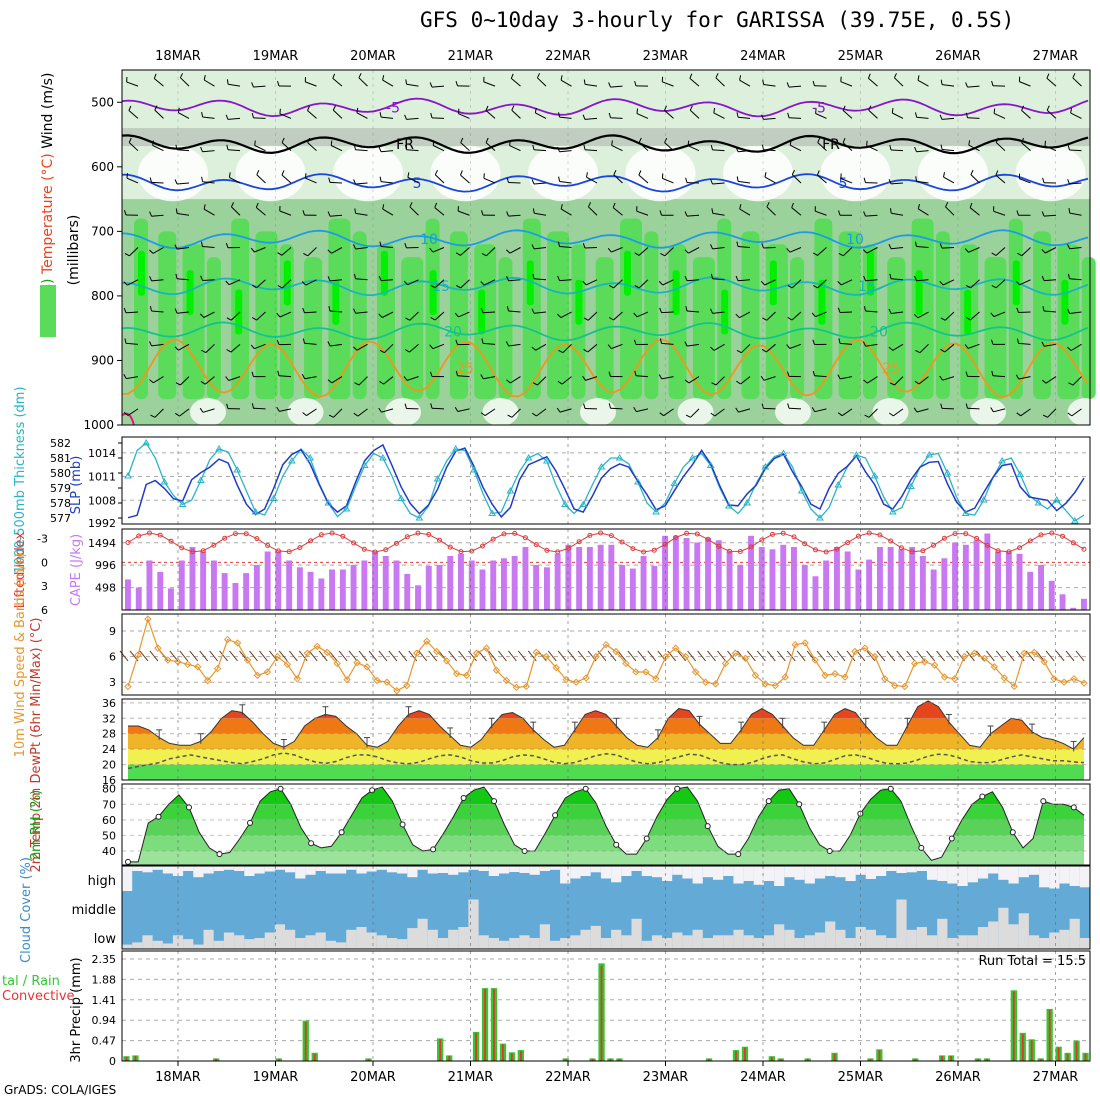  I want to click on precip-convective-bar, so click(915, 1059).